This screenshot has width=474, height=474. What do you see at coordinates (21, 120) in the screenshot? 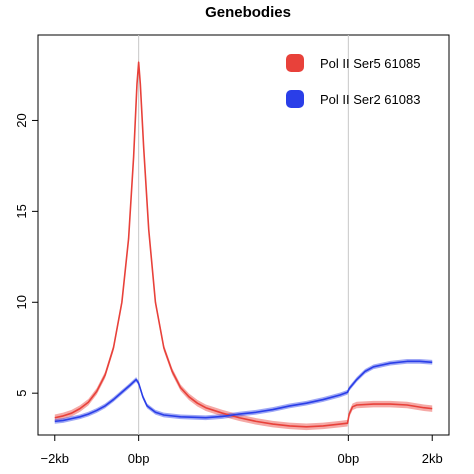
I see `y-tick-label-3: 20` at bounding box center [21, 120].